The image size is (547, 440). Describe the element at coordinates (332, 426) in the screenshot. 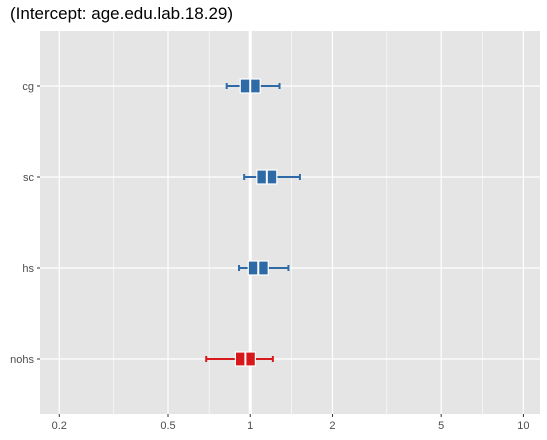

I see `x-tick-label: 2` at that location.